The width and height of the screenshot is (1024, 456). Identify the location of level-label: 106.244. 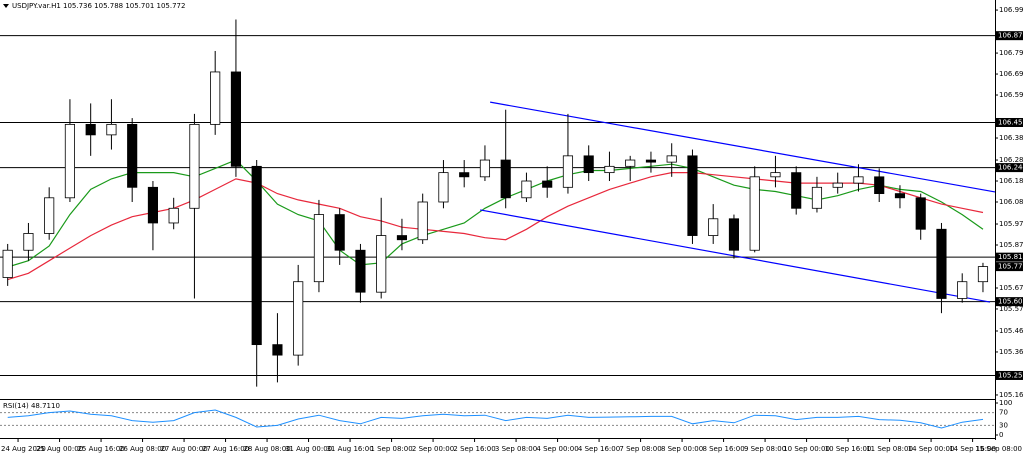
(1011, 168).